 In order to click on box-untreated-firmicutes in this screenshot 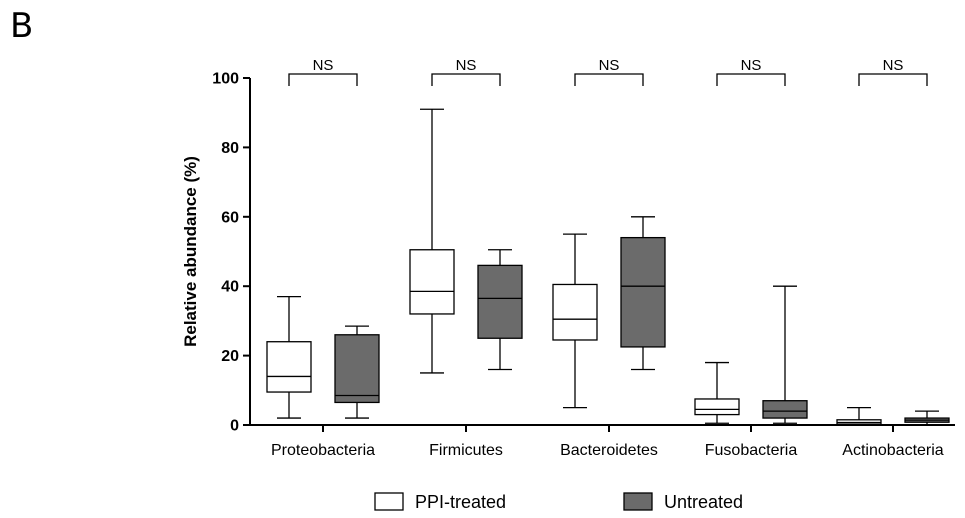, I will do `click(500, 310)`.